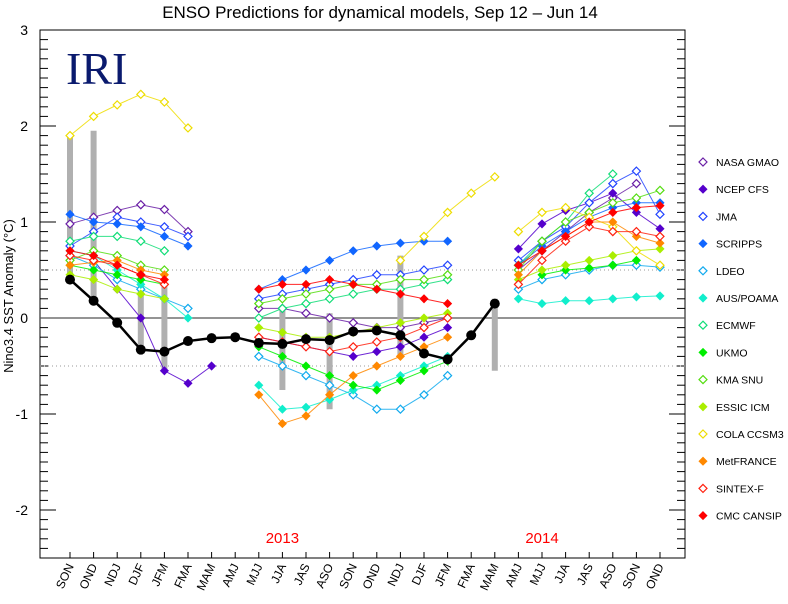 The image size is (788, 604). I want to click on iri-logo: IRI, so click(96, 68).